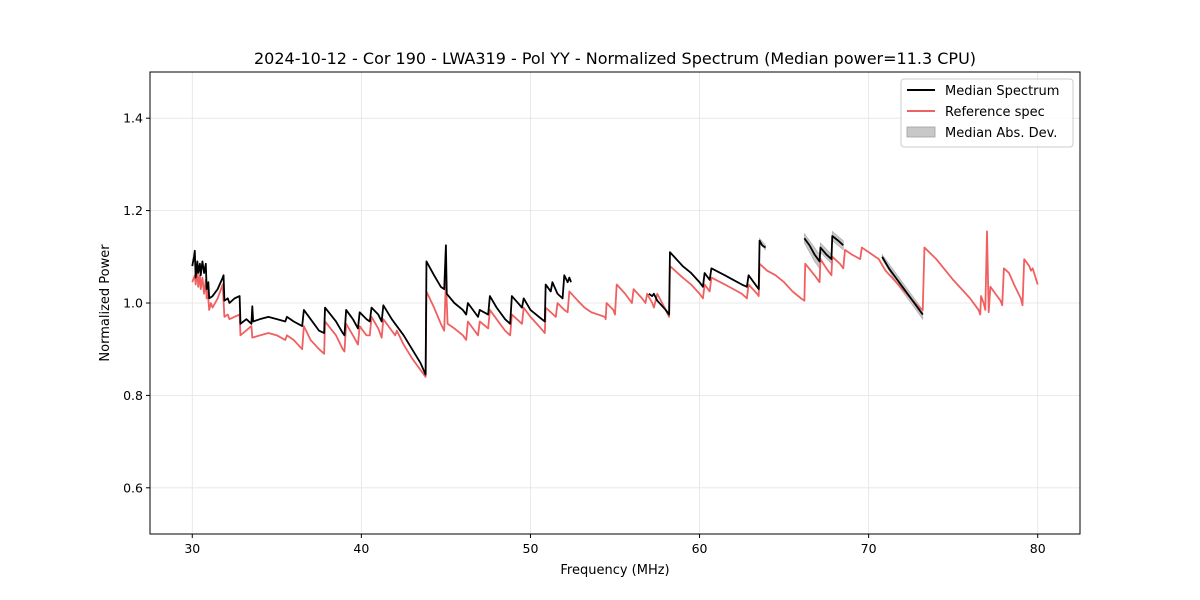 Image resolution: width=1200 pixels, height=600 pixels. What do you see at coordinates (105, 303) in the screenshot?
I see `y-axis-label: Normalized Power` at bounding box center [105, 303].